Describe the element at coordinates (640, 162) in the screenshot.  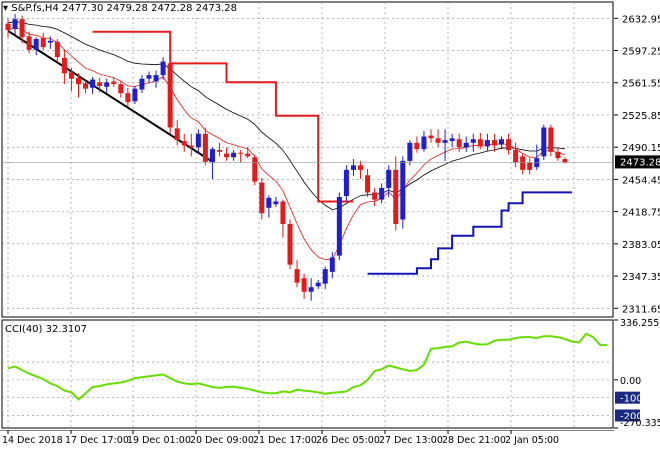
I see `current-price-tag-label: 2473.28` at that location.